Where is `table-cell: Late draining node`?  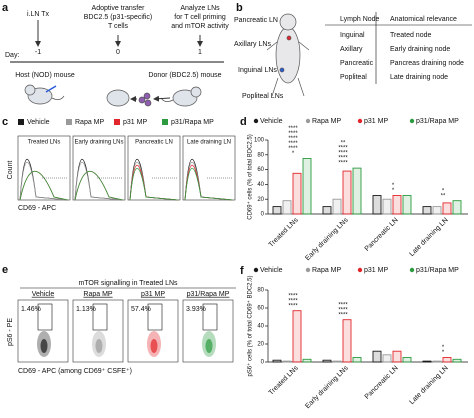 table-cell: Late draining node is located at coordinates (419, 77).